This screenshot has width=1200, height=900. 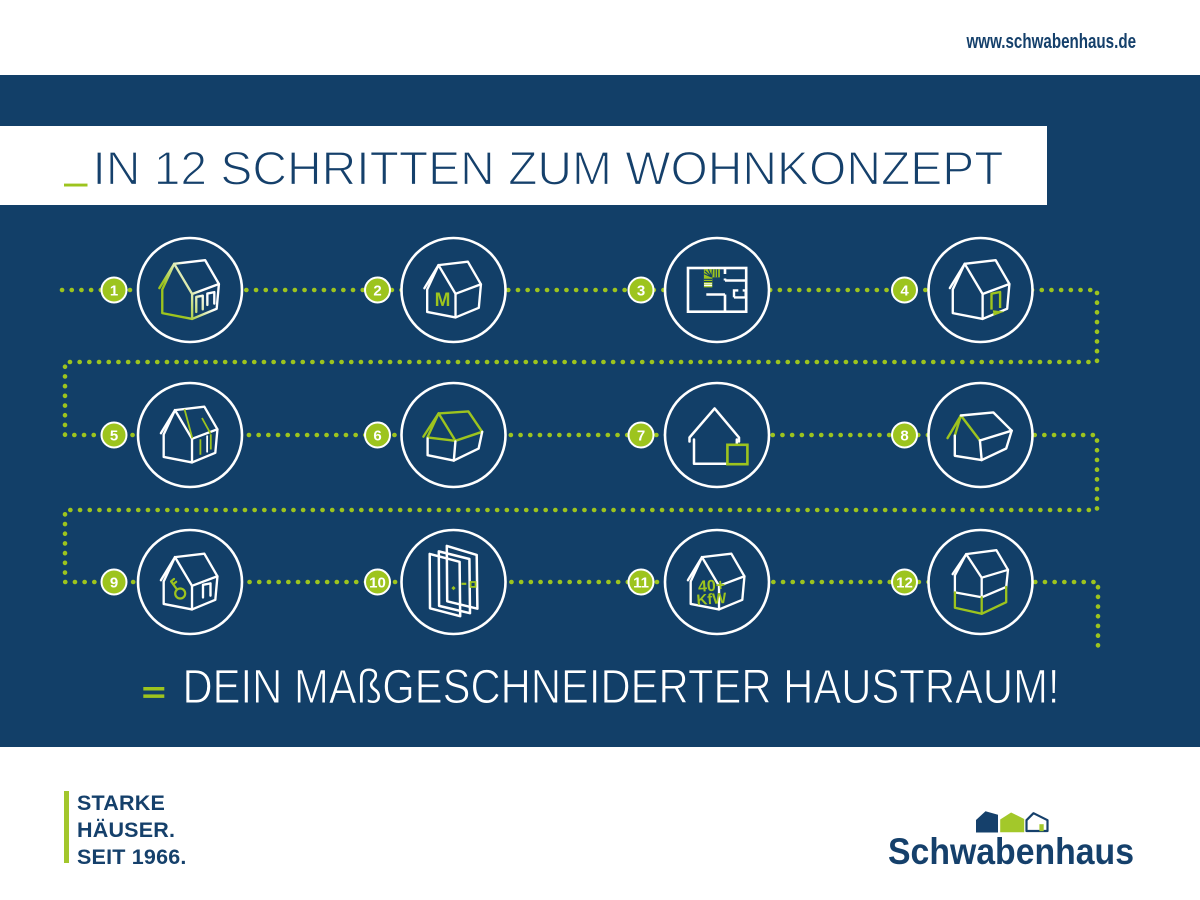 I want to click on svg-text: 4, so click(x=904, y=291).